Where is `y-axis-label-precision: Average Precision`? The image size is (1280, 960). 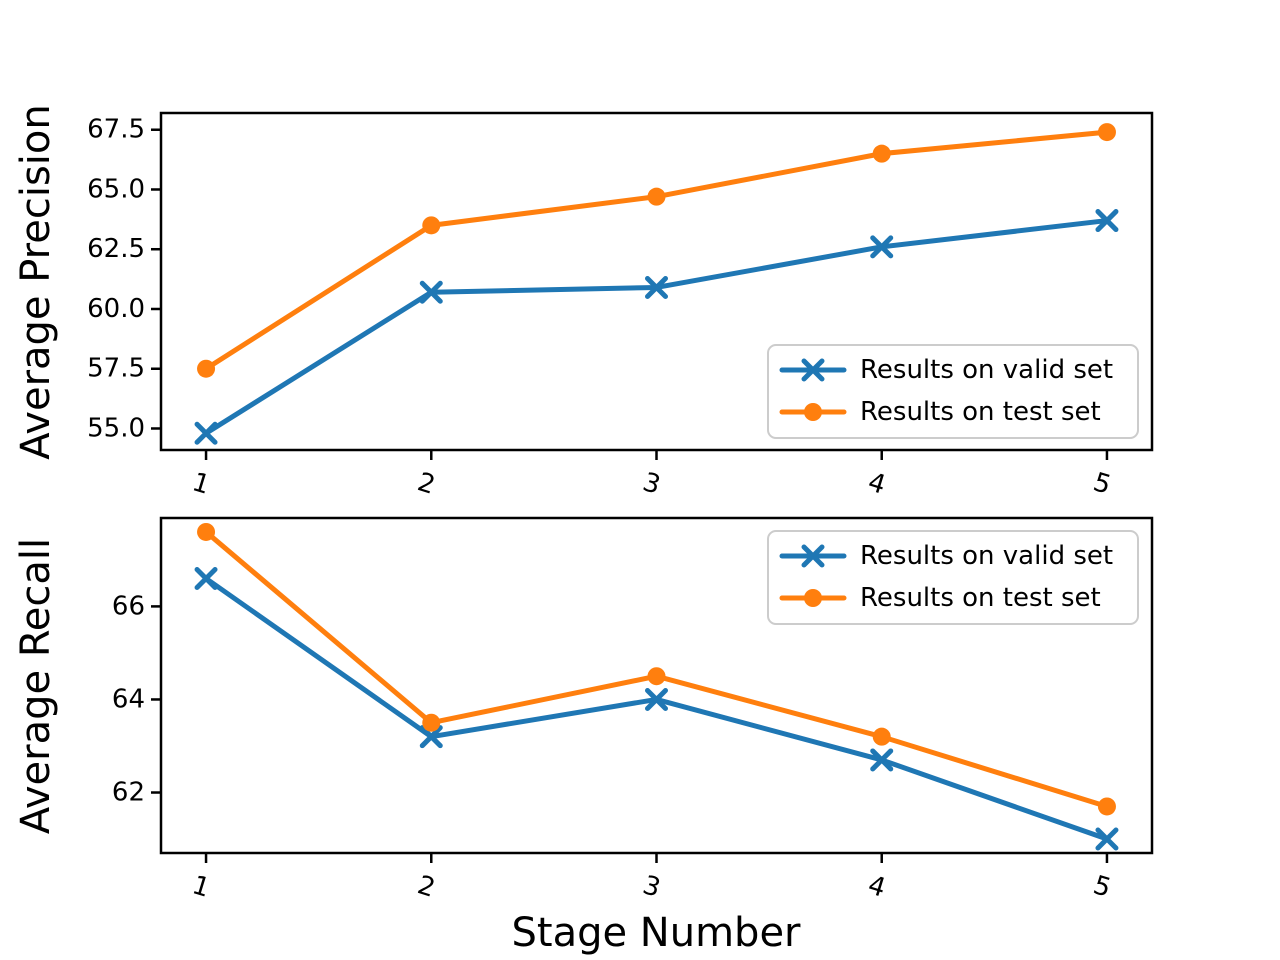 y-axis-label-precision: Average Precision is located at coordinates (36, 282).